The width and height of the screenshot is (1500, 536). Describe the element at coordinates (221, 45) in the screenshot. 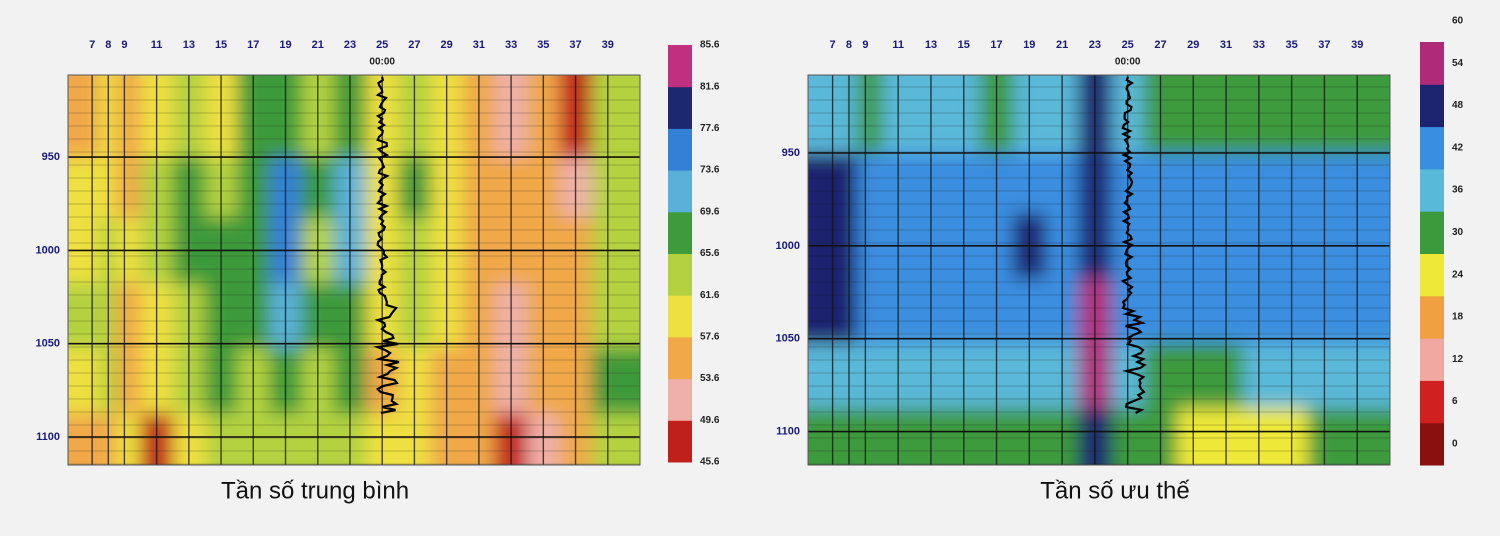

I see `x-tick-label: 15` at that location.